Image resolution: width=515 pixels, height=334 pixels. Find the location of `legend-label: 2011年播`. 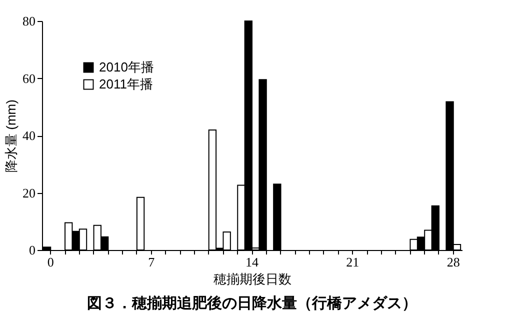

legend-label: 2011年播 is located at coordinates (126, 84).